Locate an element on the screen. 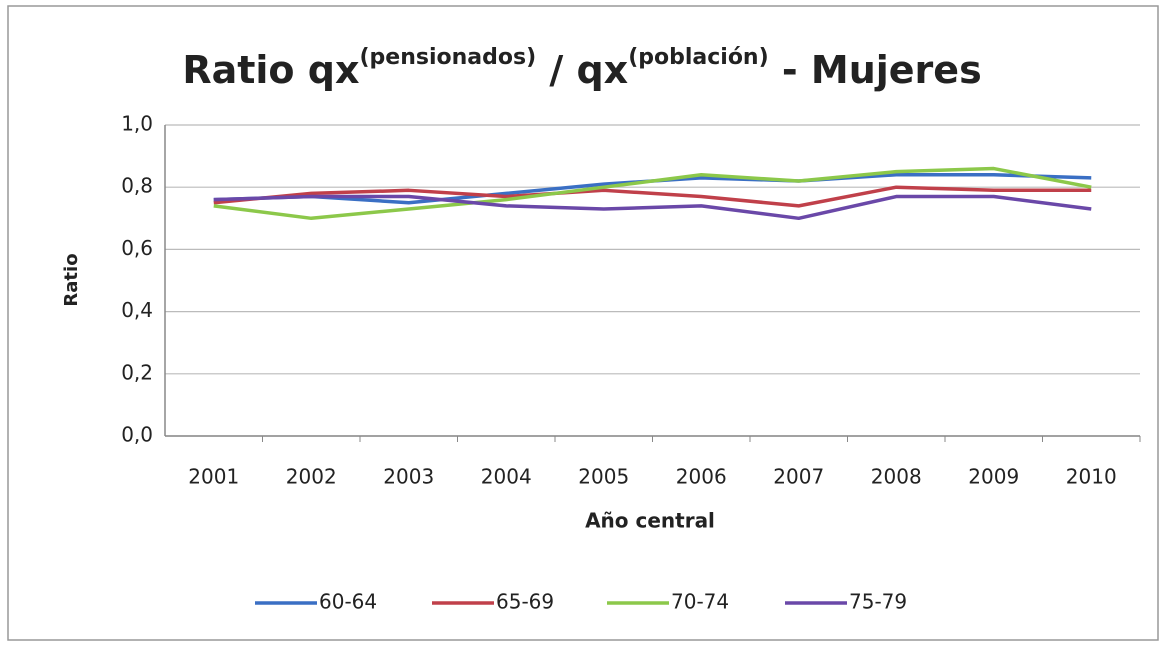  y-tick-label: 0,2 is located at coordinates (137, 372).